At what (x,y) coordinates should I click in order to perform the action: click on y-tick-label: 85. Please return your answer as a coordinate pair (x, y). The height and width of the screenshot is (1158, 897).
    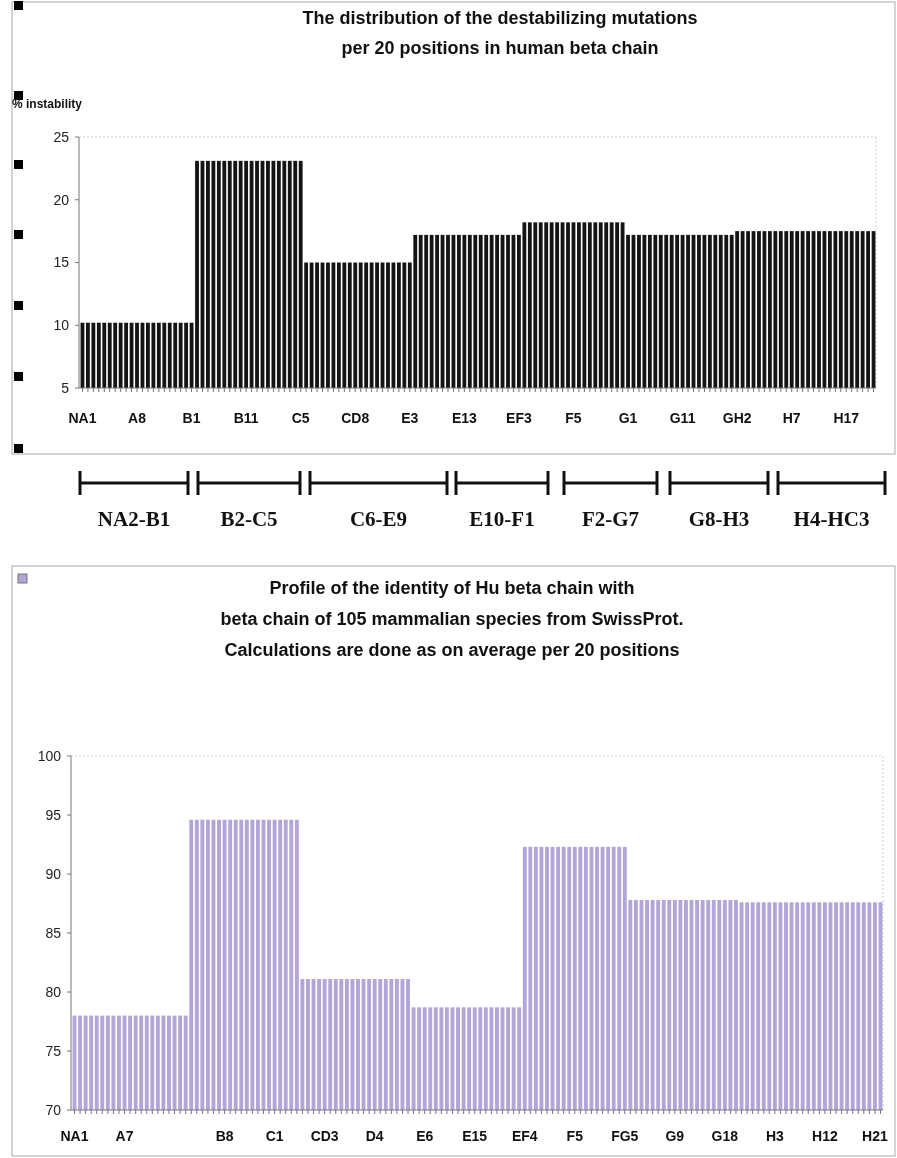
    Looking at the image, I should click on (53, 932).